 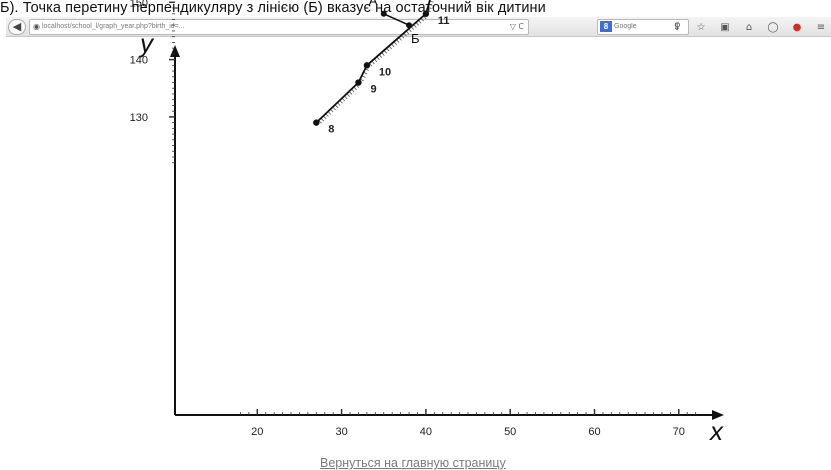 What do you see at coordinates (679, 432) in the screenshot?
I see `x-tick-label: 70` at bounding box center [679, 432].